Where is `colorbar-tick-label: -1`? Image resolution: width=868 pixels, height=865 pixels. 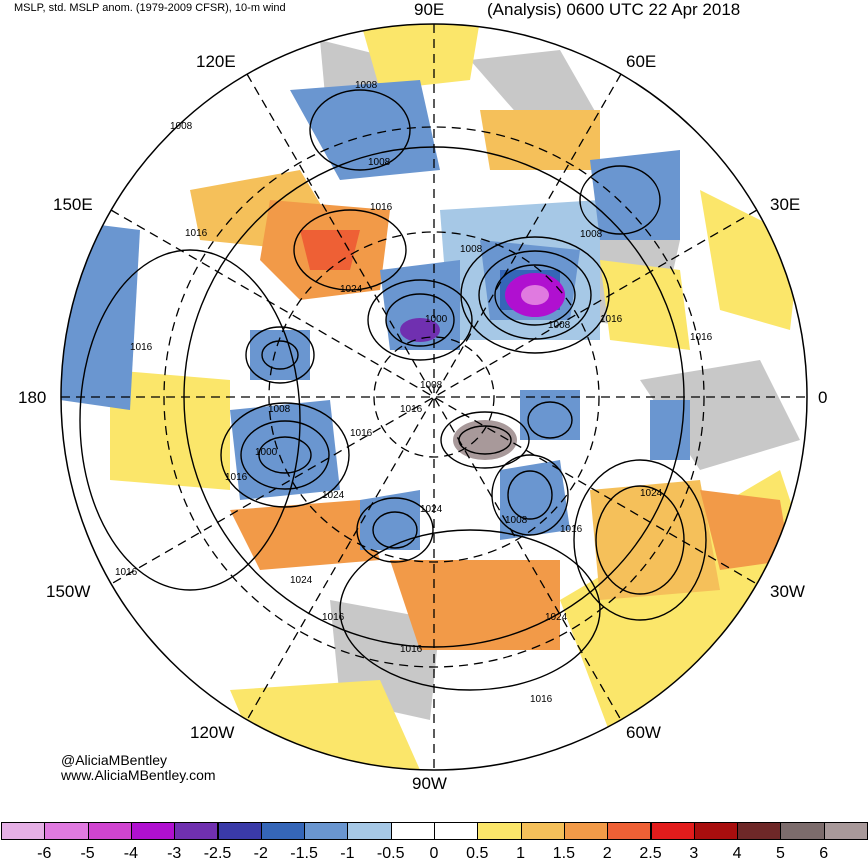 colorbar-tick-label: -1 is located at coordinates (347, 853).